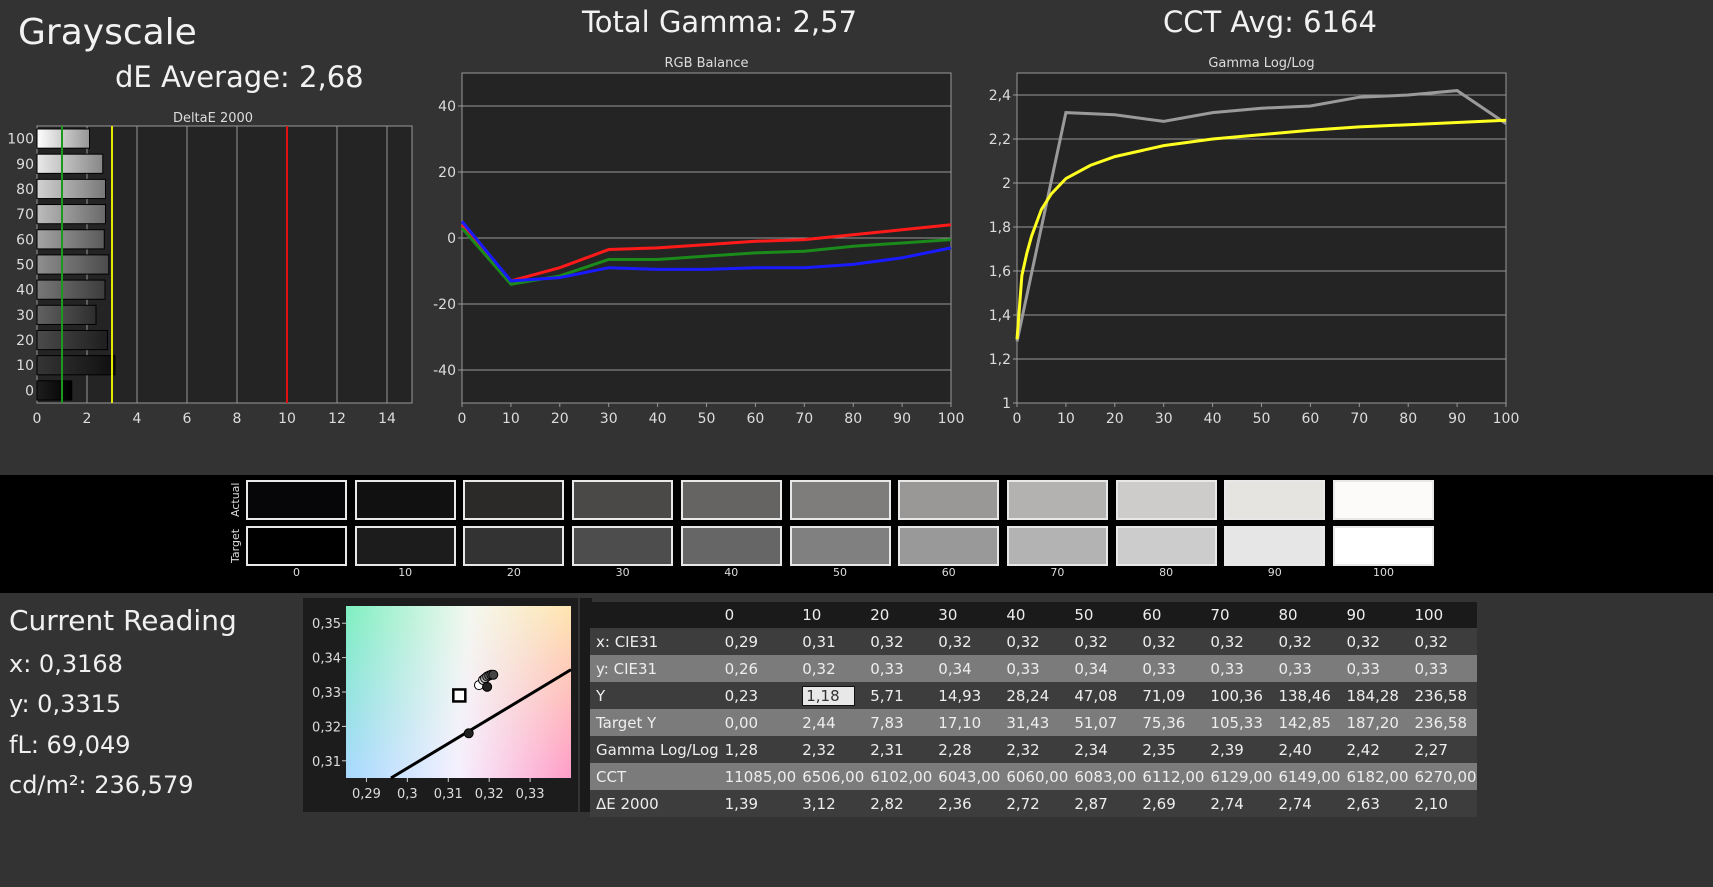 Image resolution: width=1713 pixels, height=887 pixels. I want to click on table-cell: 236,58, so click(1442, 695).